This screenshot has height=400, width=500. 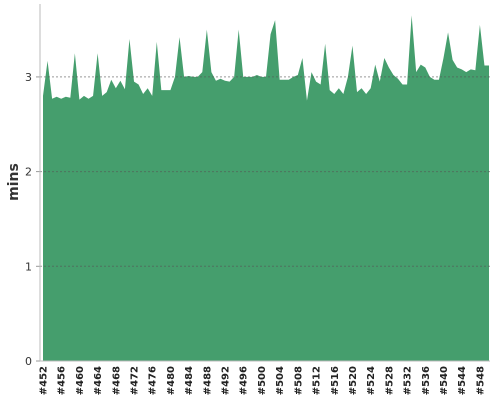 What do you see at coordinates (462, 380) in the screenshot?
I see `x-tick-label: #544` at bounding box center [462, 380].